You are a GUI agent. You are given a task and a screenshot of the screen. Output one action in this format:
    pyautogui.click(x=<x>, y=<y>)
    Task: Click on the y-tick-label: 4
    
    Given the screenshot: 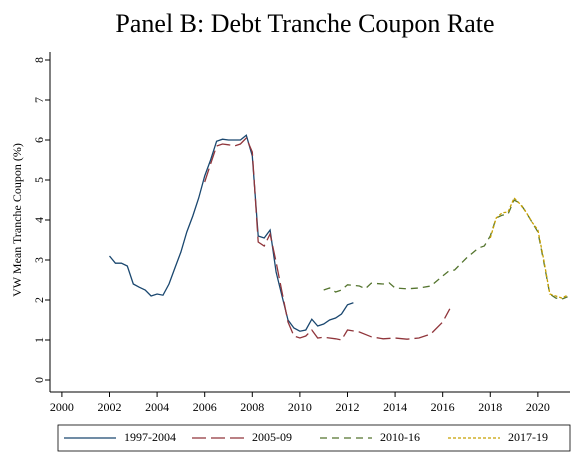 What is the action you would take?
    pyautogui.click(x=39, y=220)
    